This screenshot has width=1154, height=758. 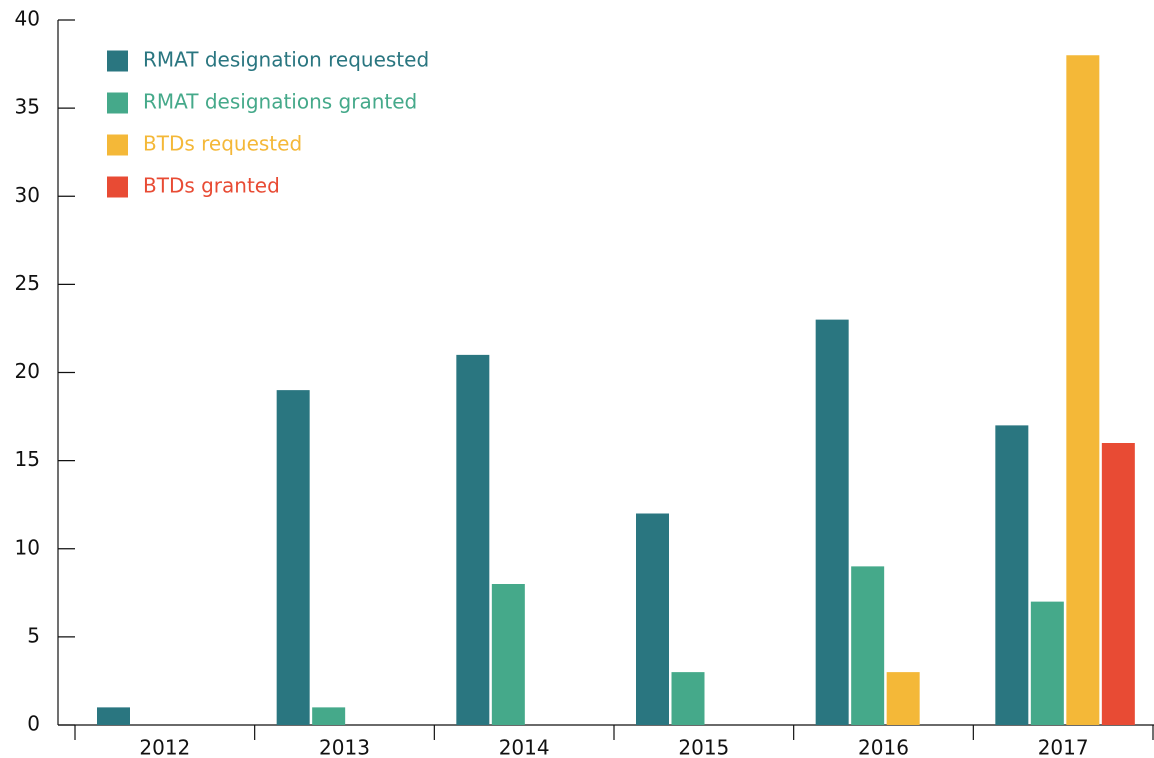 I want to click on x-tick-label: 2015, so click(x=703, y=747).